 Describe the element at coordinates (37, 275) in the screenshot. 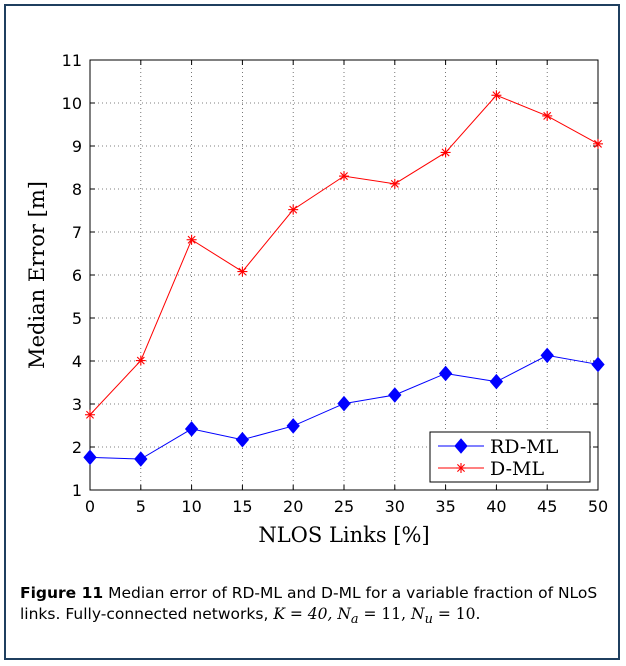

I see `y-axis-label: Median Error [m]` at that location.